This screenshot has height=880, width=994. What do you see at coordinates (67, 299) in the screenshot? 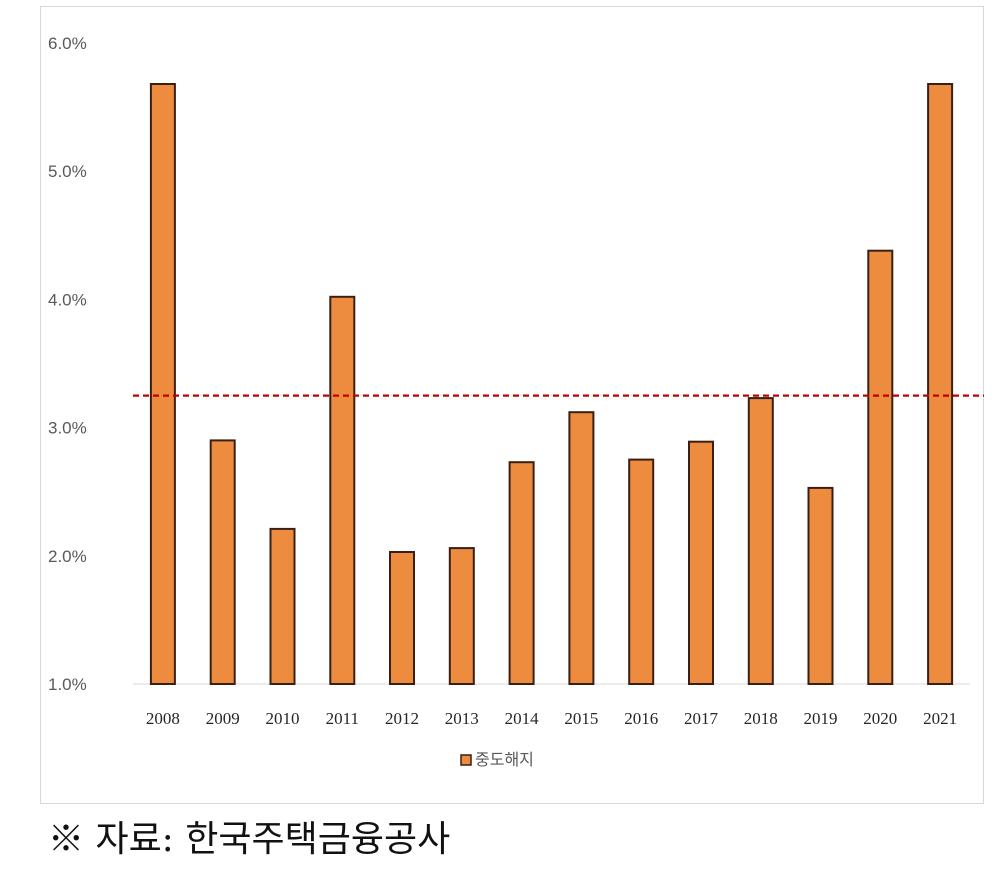
I see `y-tick-label: 4.0%` at bounding box center [67, 299].